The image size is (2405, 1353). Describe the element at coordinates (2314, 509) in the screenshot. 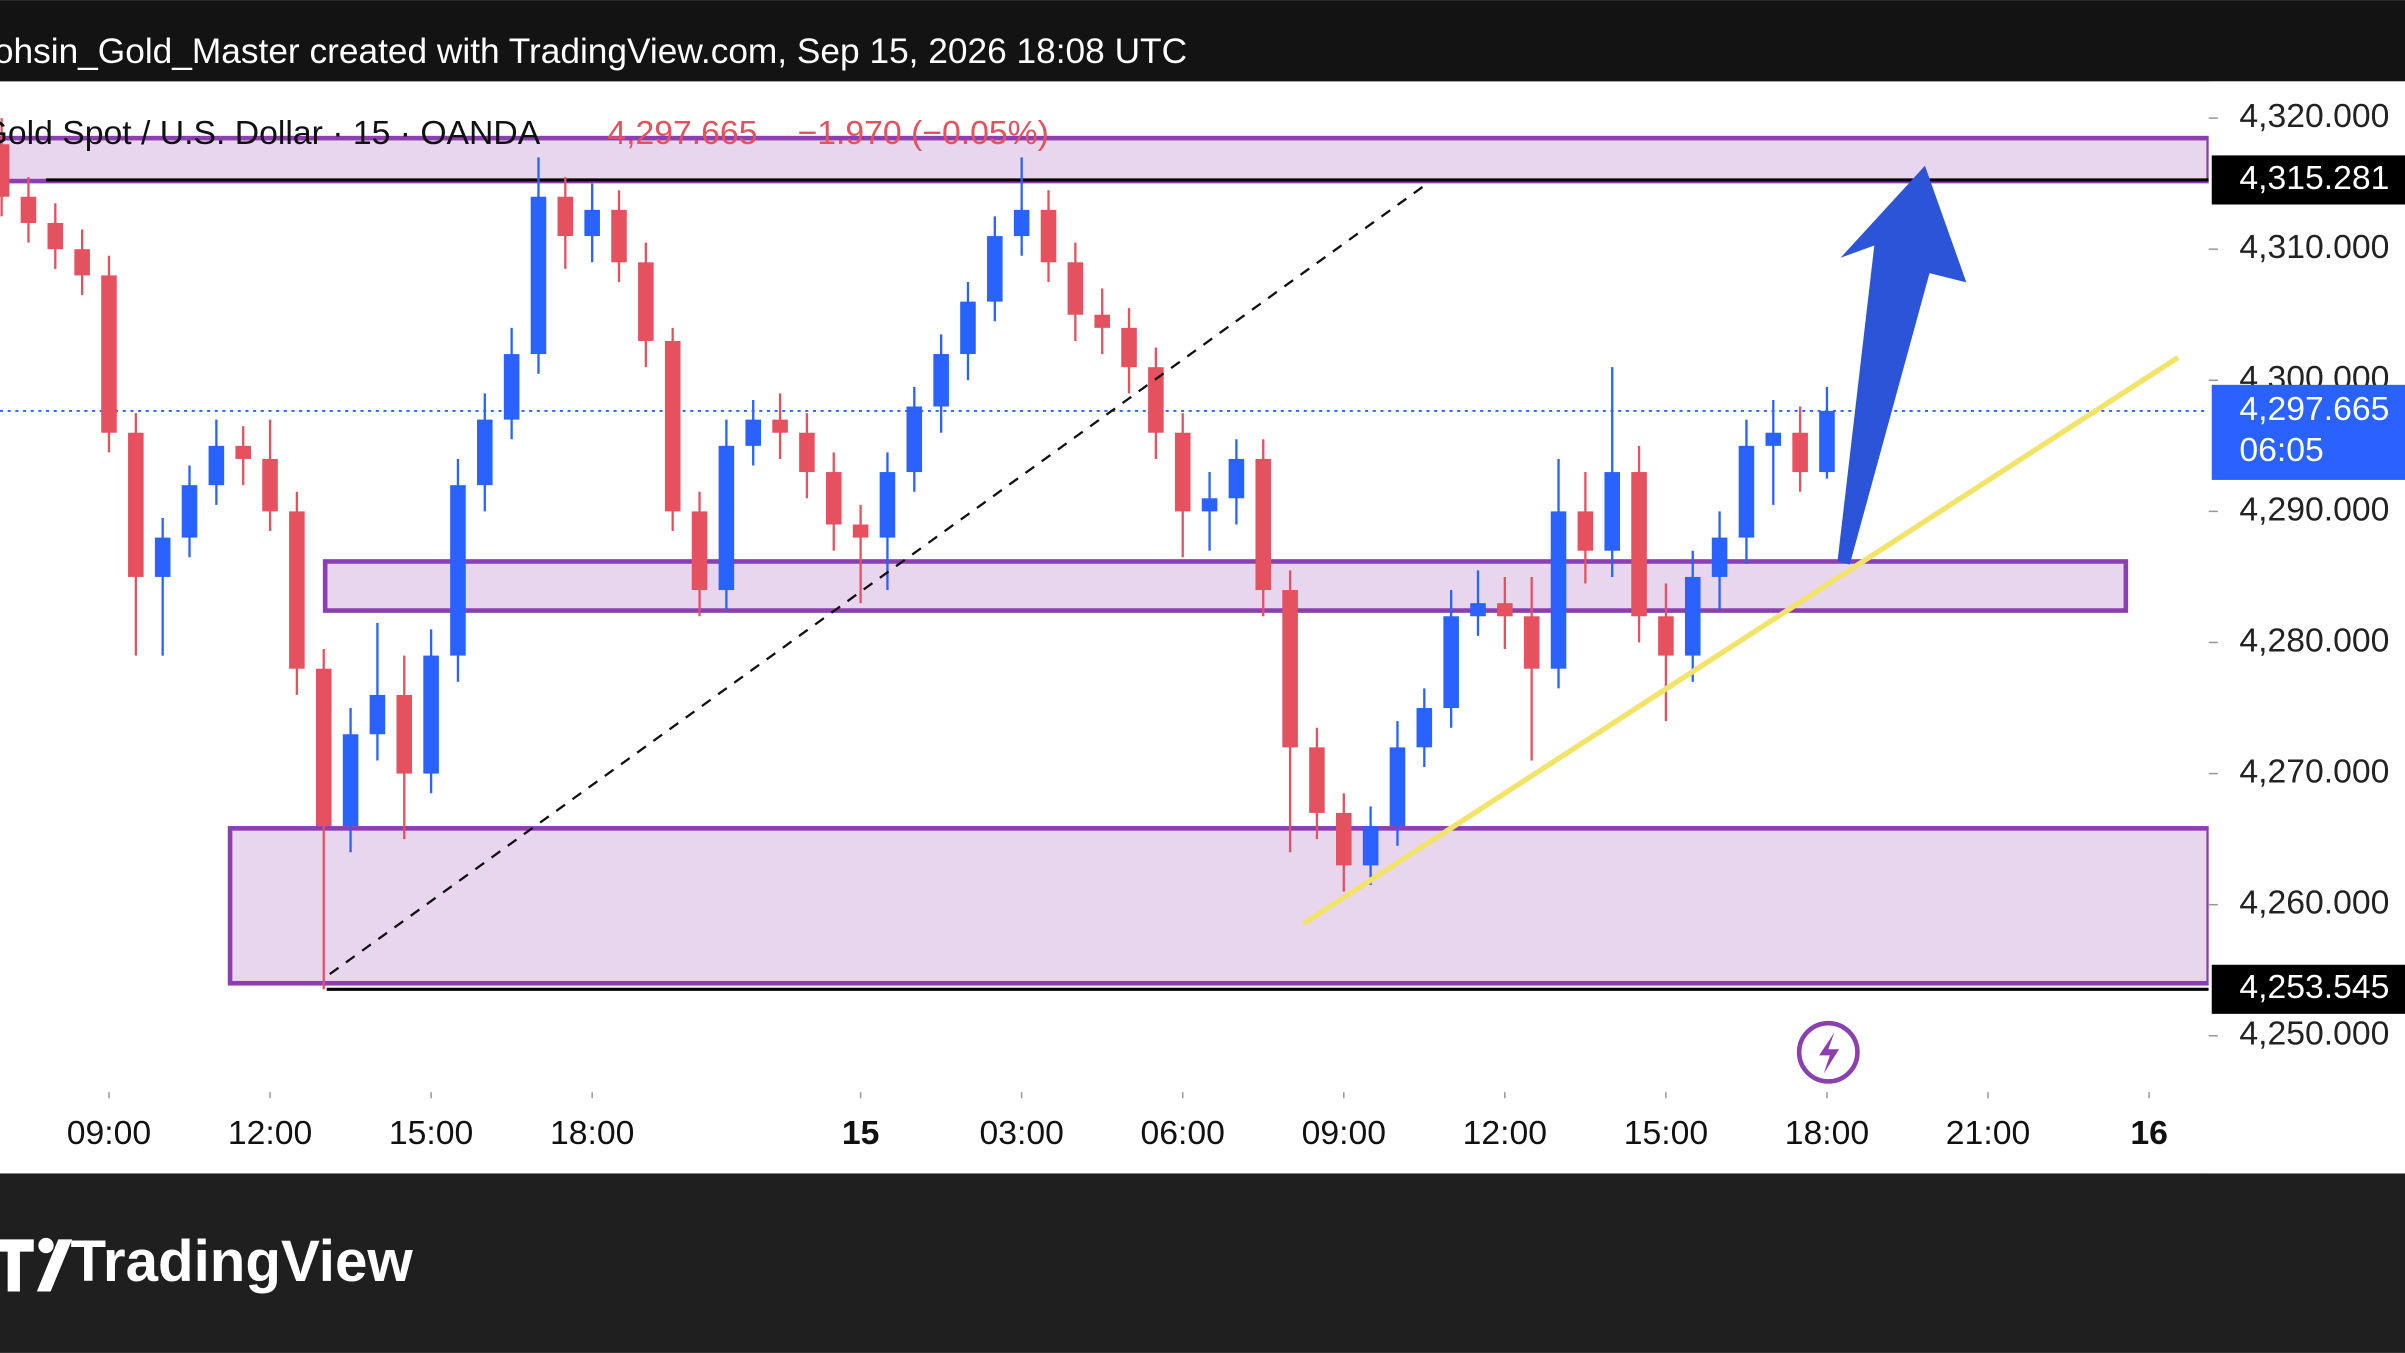

I see `y-tick-label: 4,290.000` at that location.